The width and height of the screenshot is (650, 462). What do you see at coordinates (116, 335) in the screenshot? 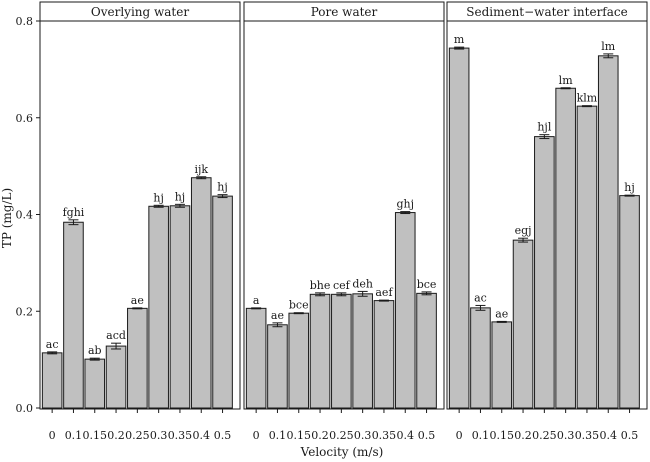
I see `significance-label: acd` at bounding box center [116, 335].